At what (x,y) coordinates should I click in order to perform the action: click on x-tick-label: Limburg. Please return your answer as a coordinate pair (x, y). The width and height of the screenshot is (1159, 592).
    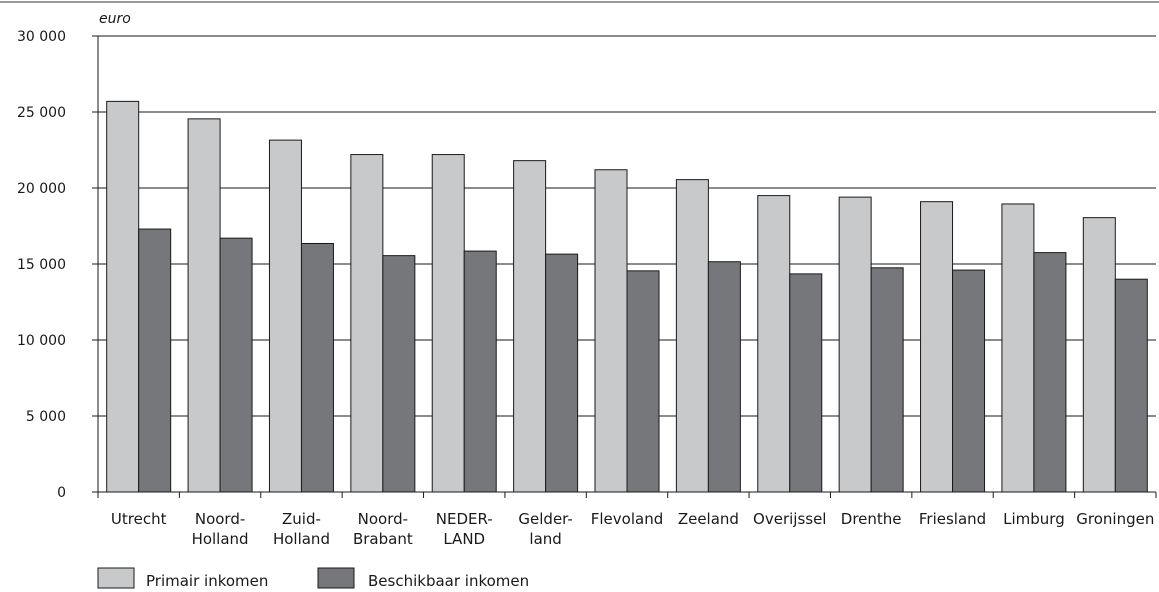
    Looking at the image, I should click on (1034, 519).